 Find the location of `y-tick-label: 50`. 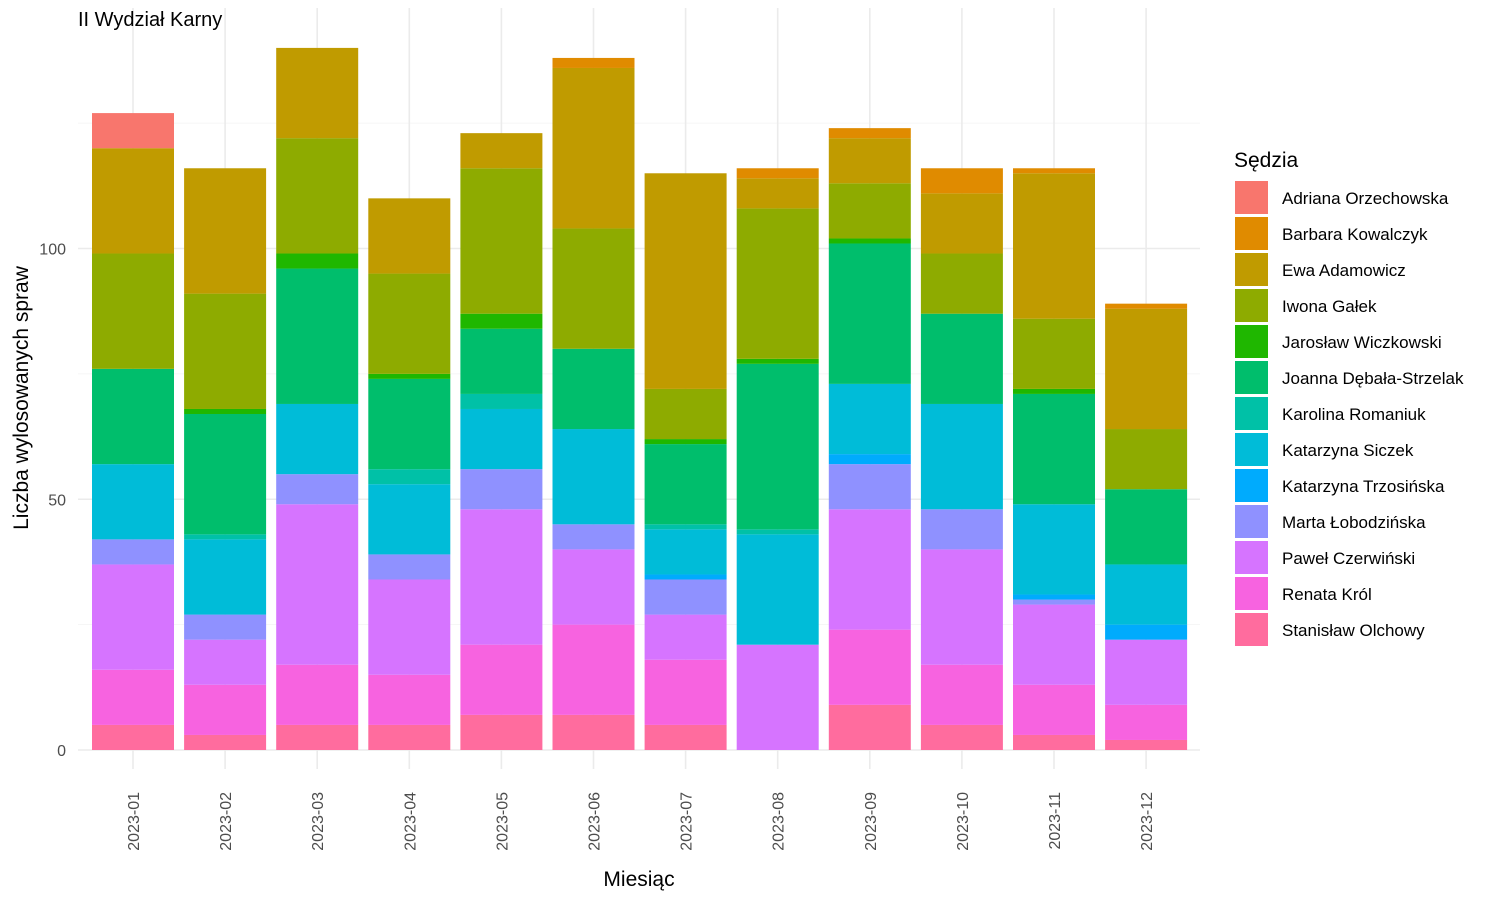

y-tick-label: 50 is located at coordinates (57, 500).